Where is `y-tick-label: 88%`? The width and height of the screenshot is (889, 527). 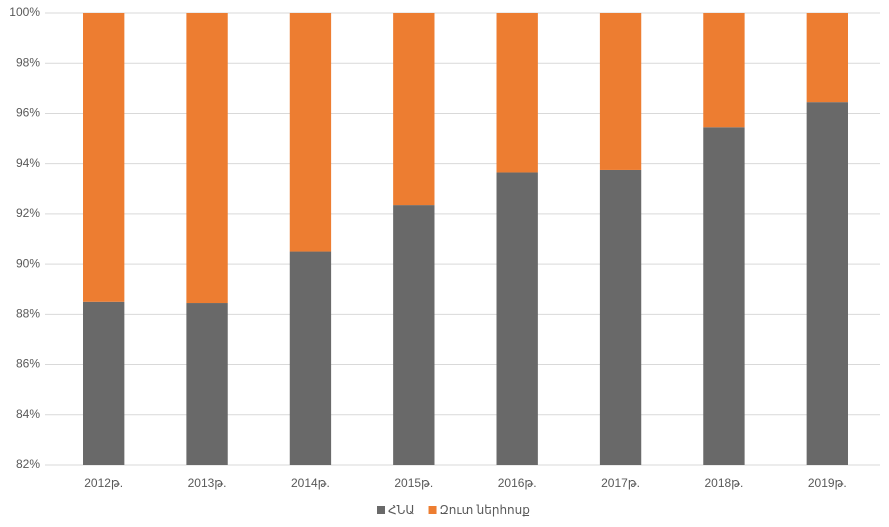
y-tick-label: 88% is located at coordinates (28, 314).